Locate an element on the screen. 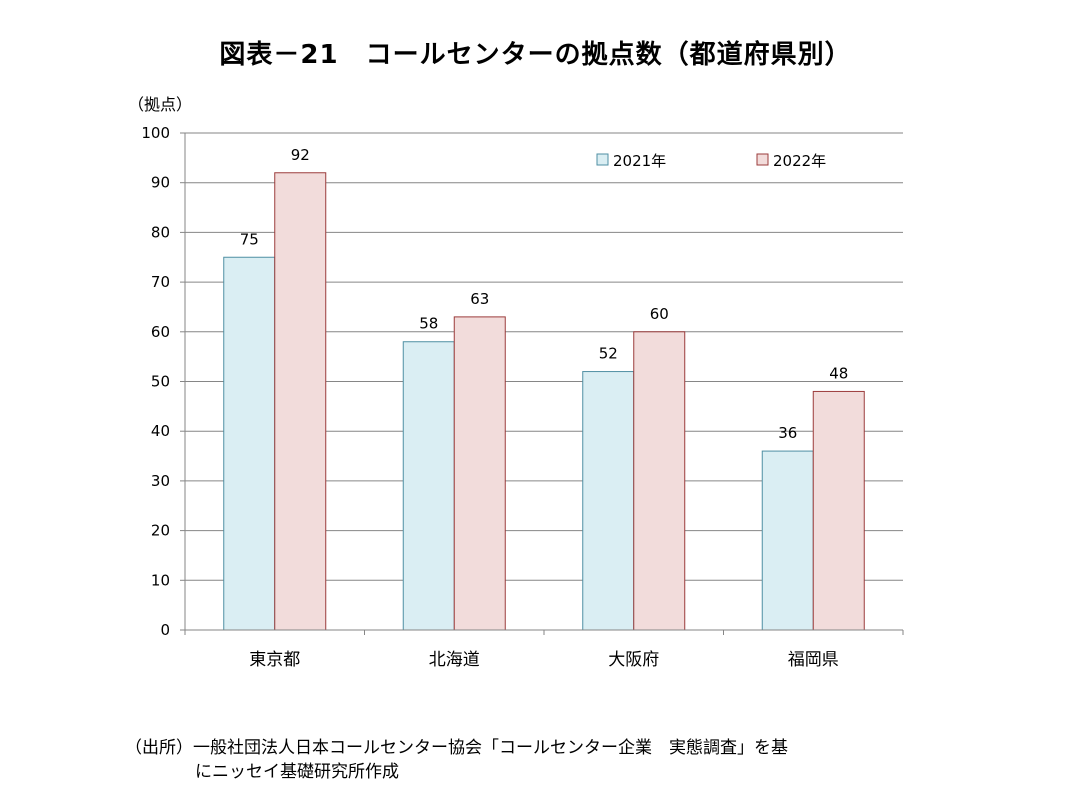  y-axis-label: （拠点） is located at coordinates (160, 104).